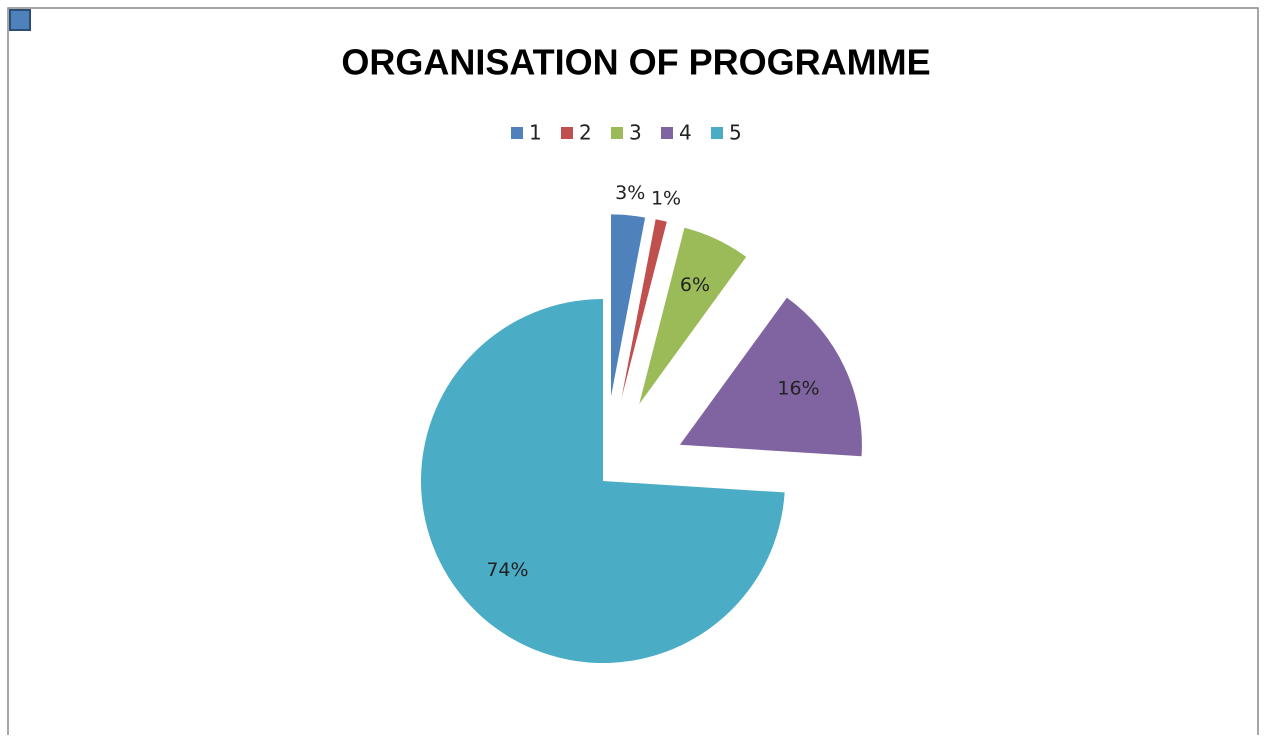  Describe the element at coordinates (20, 20) in the screenshot. I see `handle` at that location.